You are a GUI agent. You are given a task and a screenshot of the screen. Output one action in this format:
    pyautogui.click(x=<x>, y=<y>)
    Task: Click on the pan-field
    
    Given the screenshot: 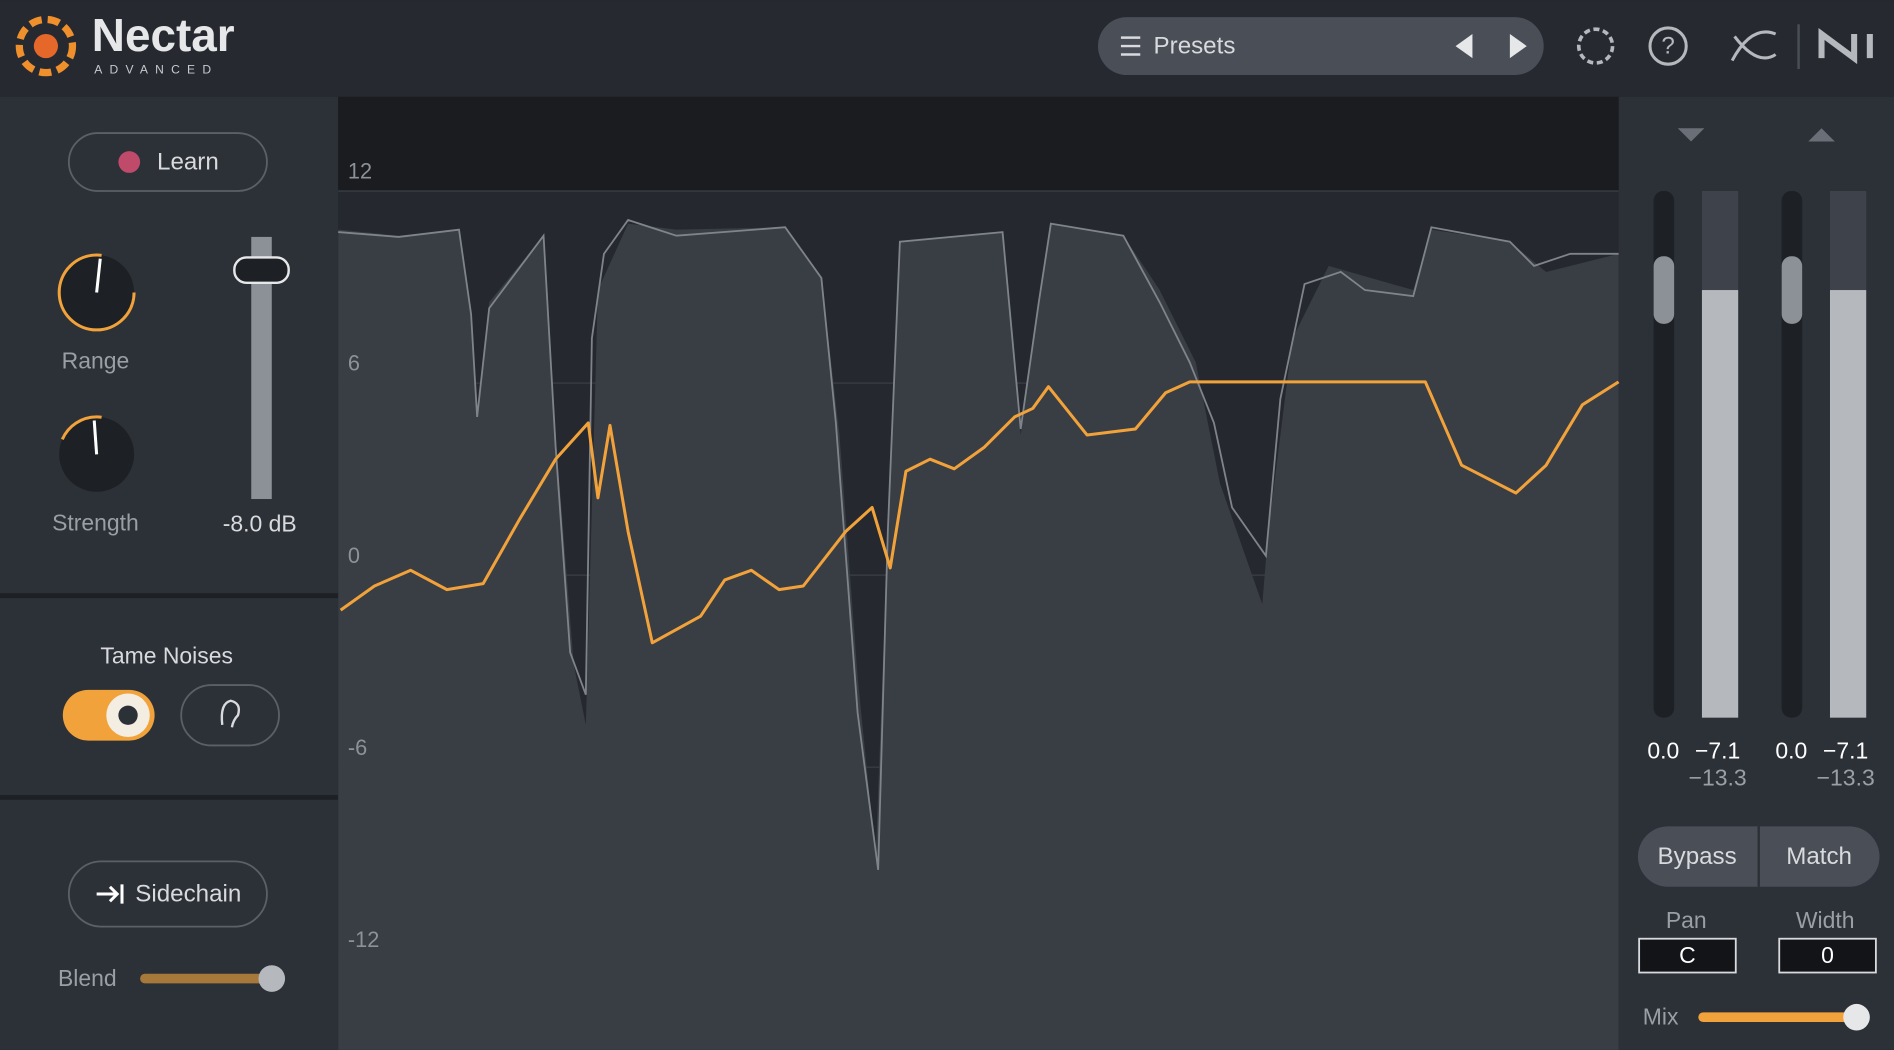 What is the action you would take?
    pyautogui.click(x=1687, y=955)
    